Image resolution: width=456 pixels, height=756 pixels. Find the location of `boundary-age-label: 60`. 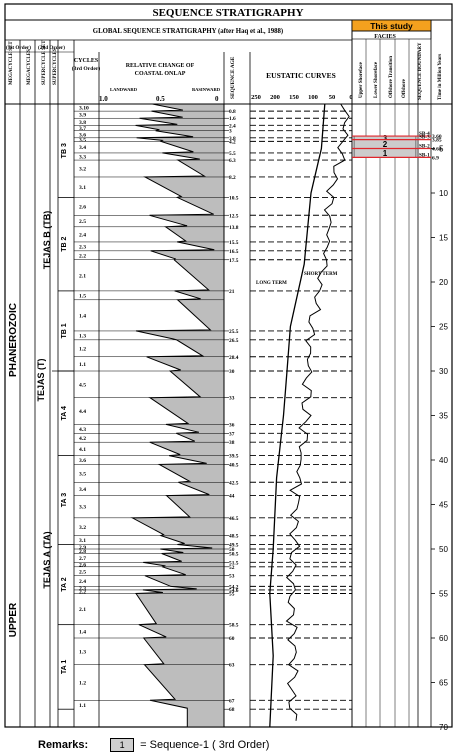

boundary-age-label: 60 is located at coordinates (232, 639).